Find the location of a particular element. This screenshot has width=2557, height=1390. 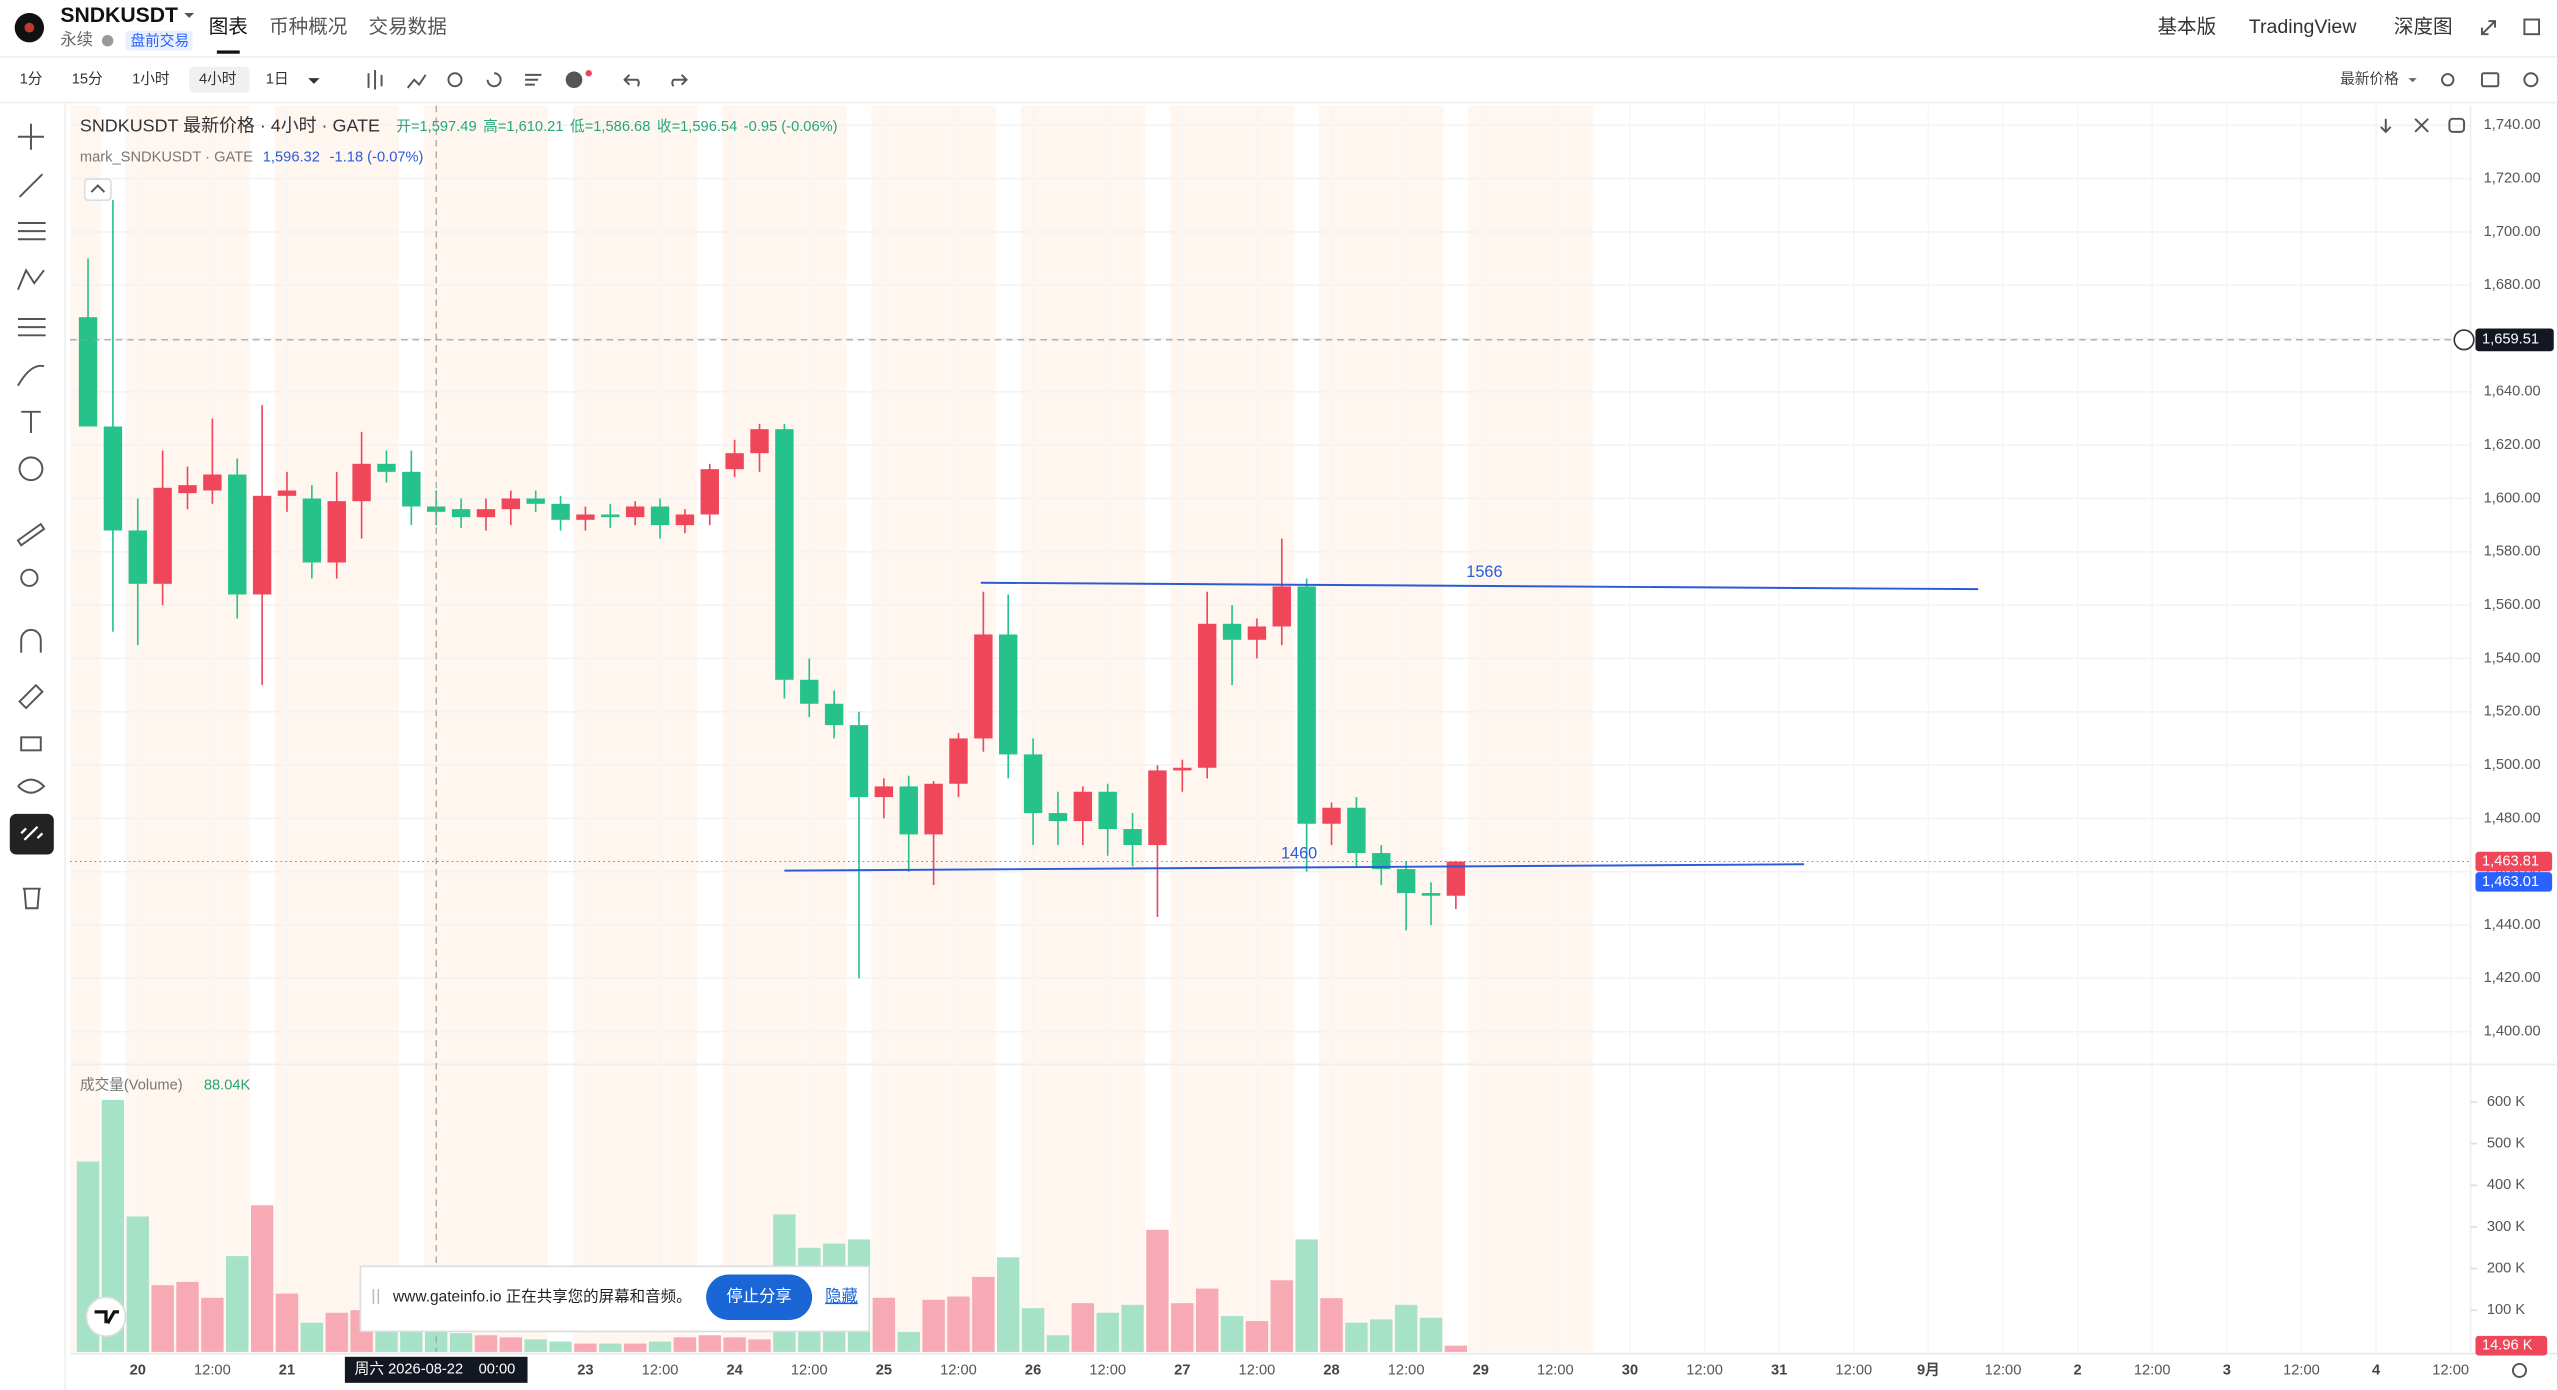

volume-tick-label: 100 K is located at coordinates (2506, 1310).